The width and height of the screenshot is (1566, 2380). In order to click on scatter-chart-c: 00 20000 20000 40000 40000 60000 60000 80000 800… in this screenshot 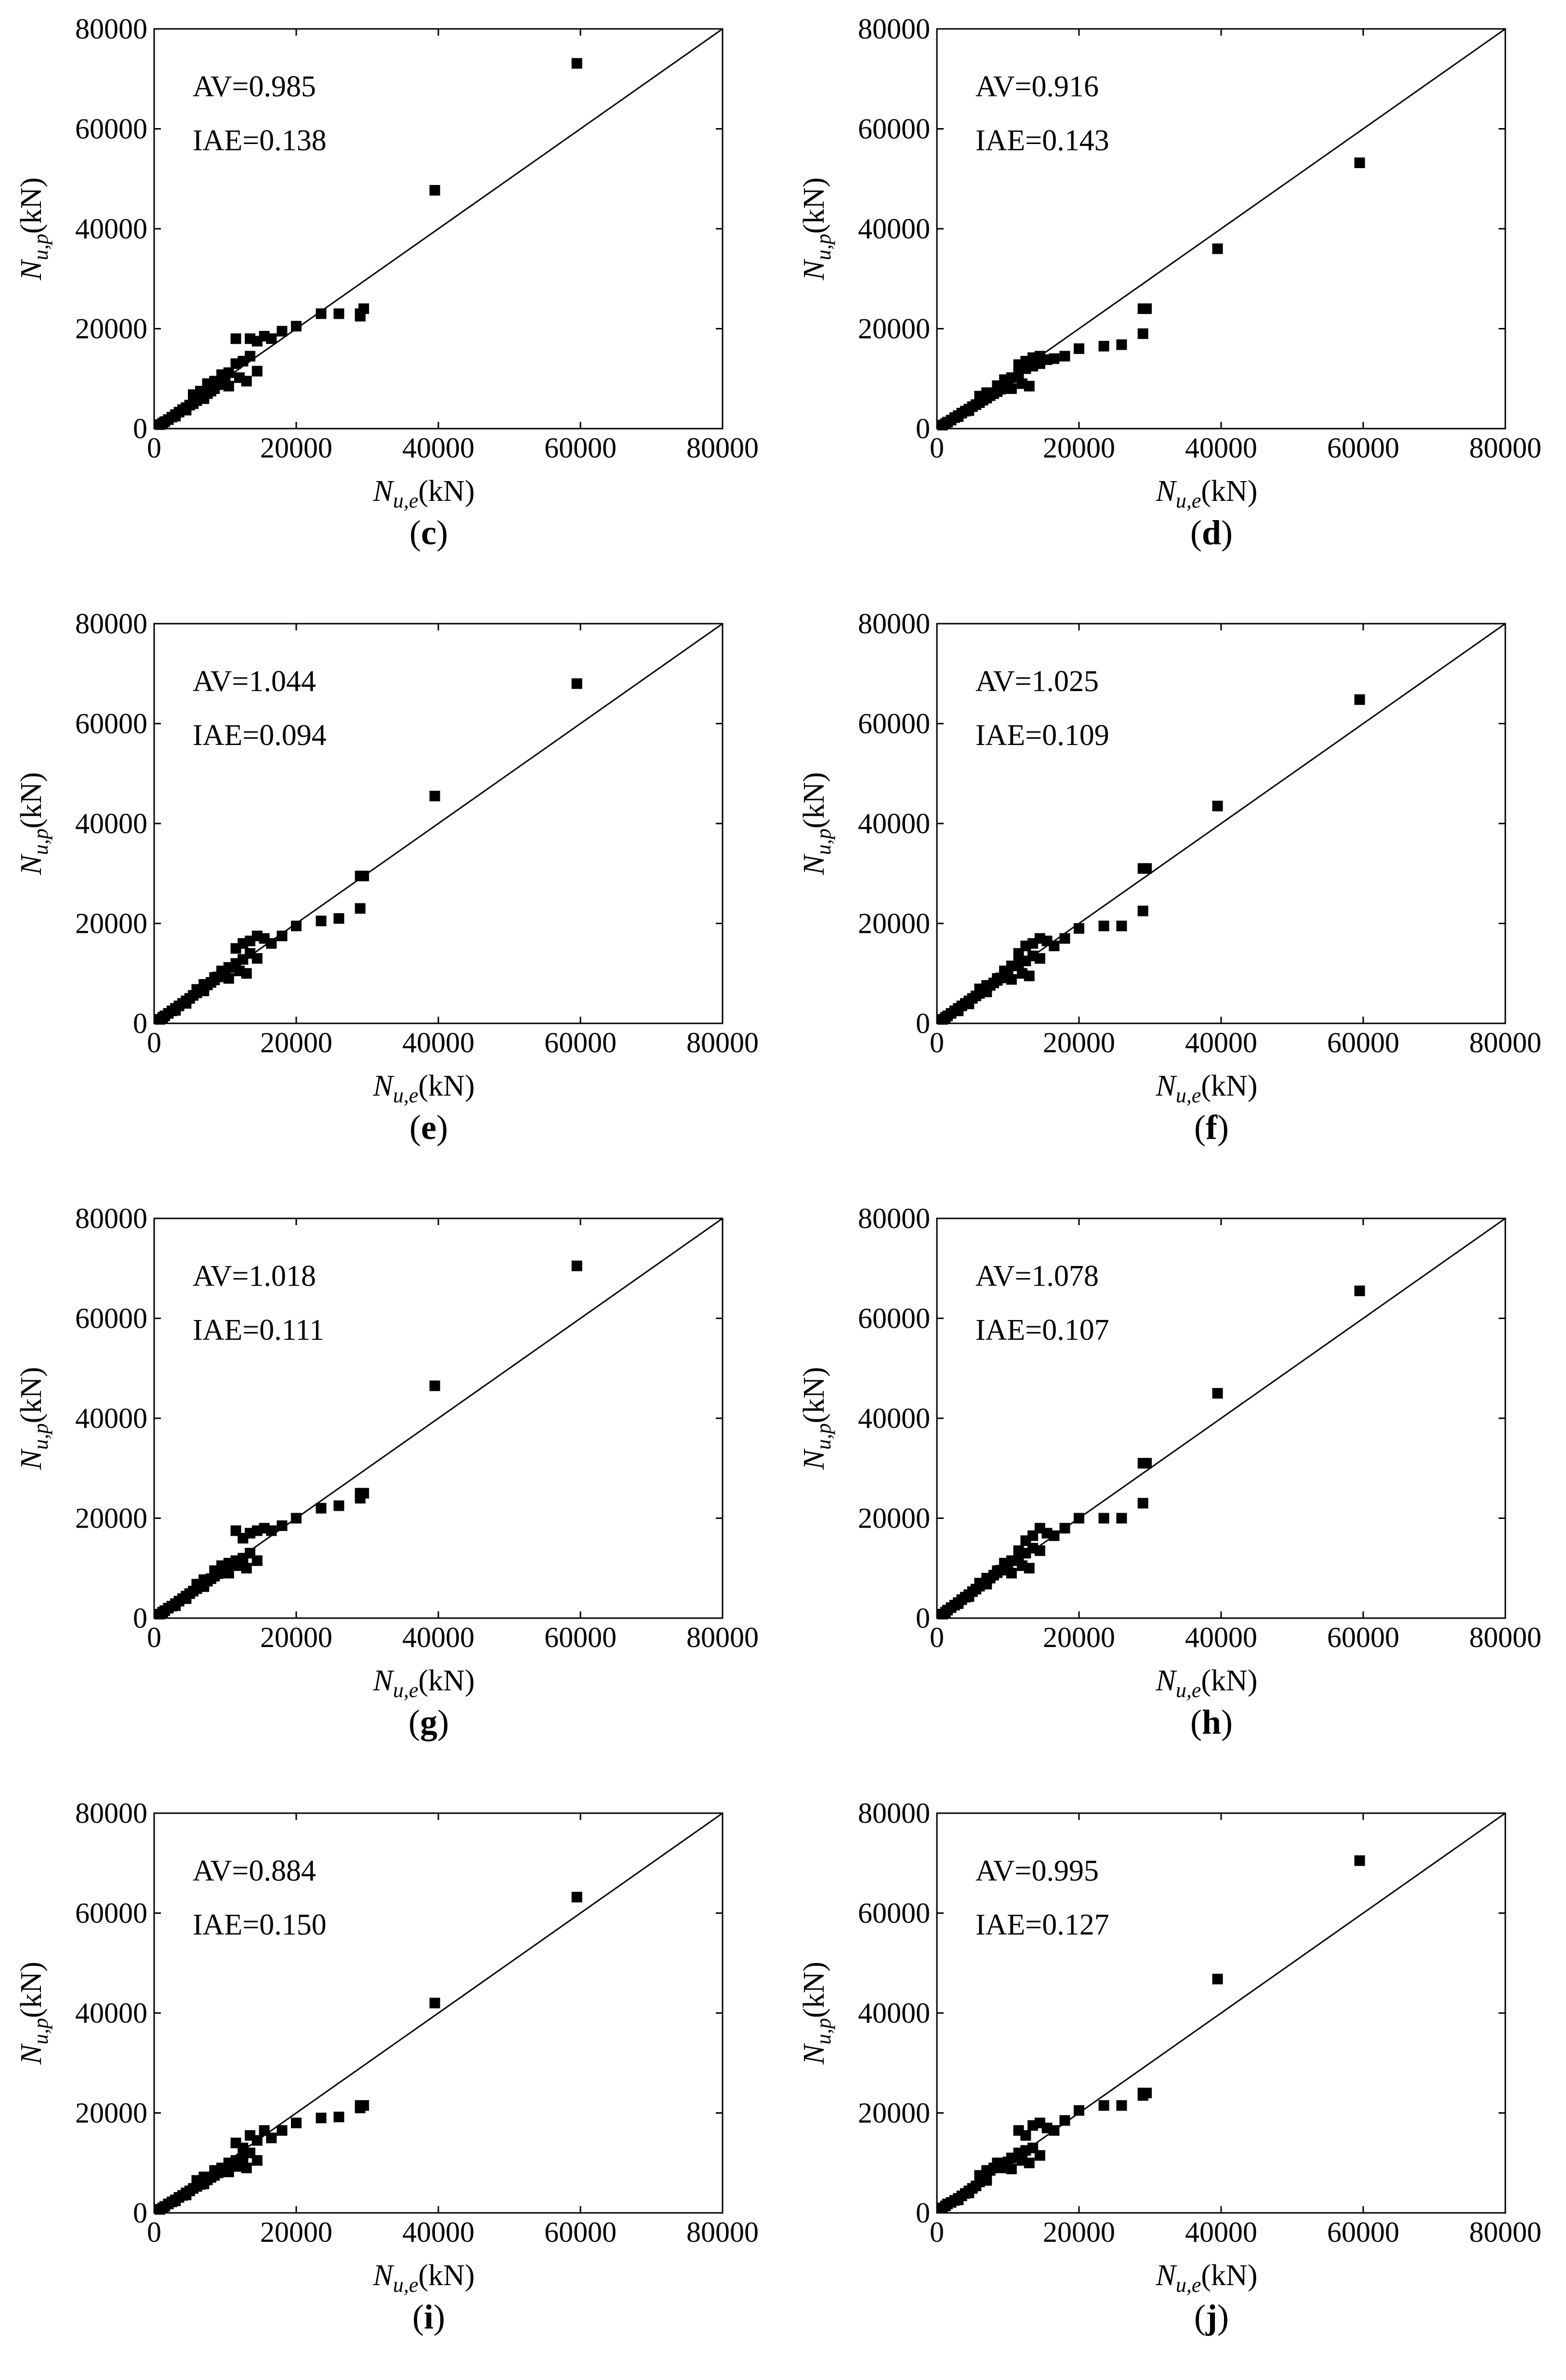, I will do `click(387, 282)`.